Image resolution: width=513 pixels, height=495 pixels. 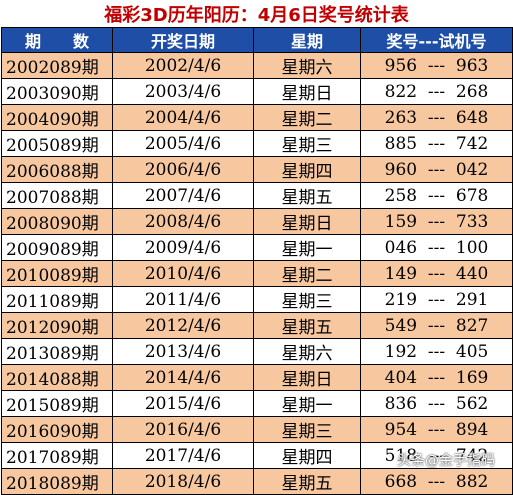 I want to click on table-row: 2002089期 2002/4/6 星期六 956 --- 963, so click(x=257, y=65).